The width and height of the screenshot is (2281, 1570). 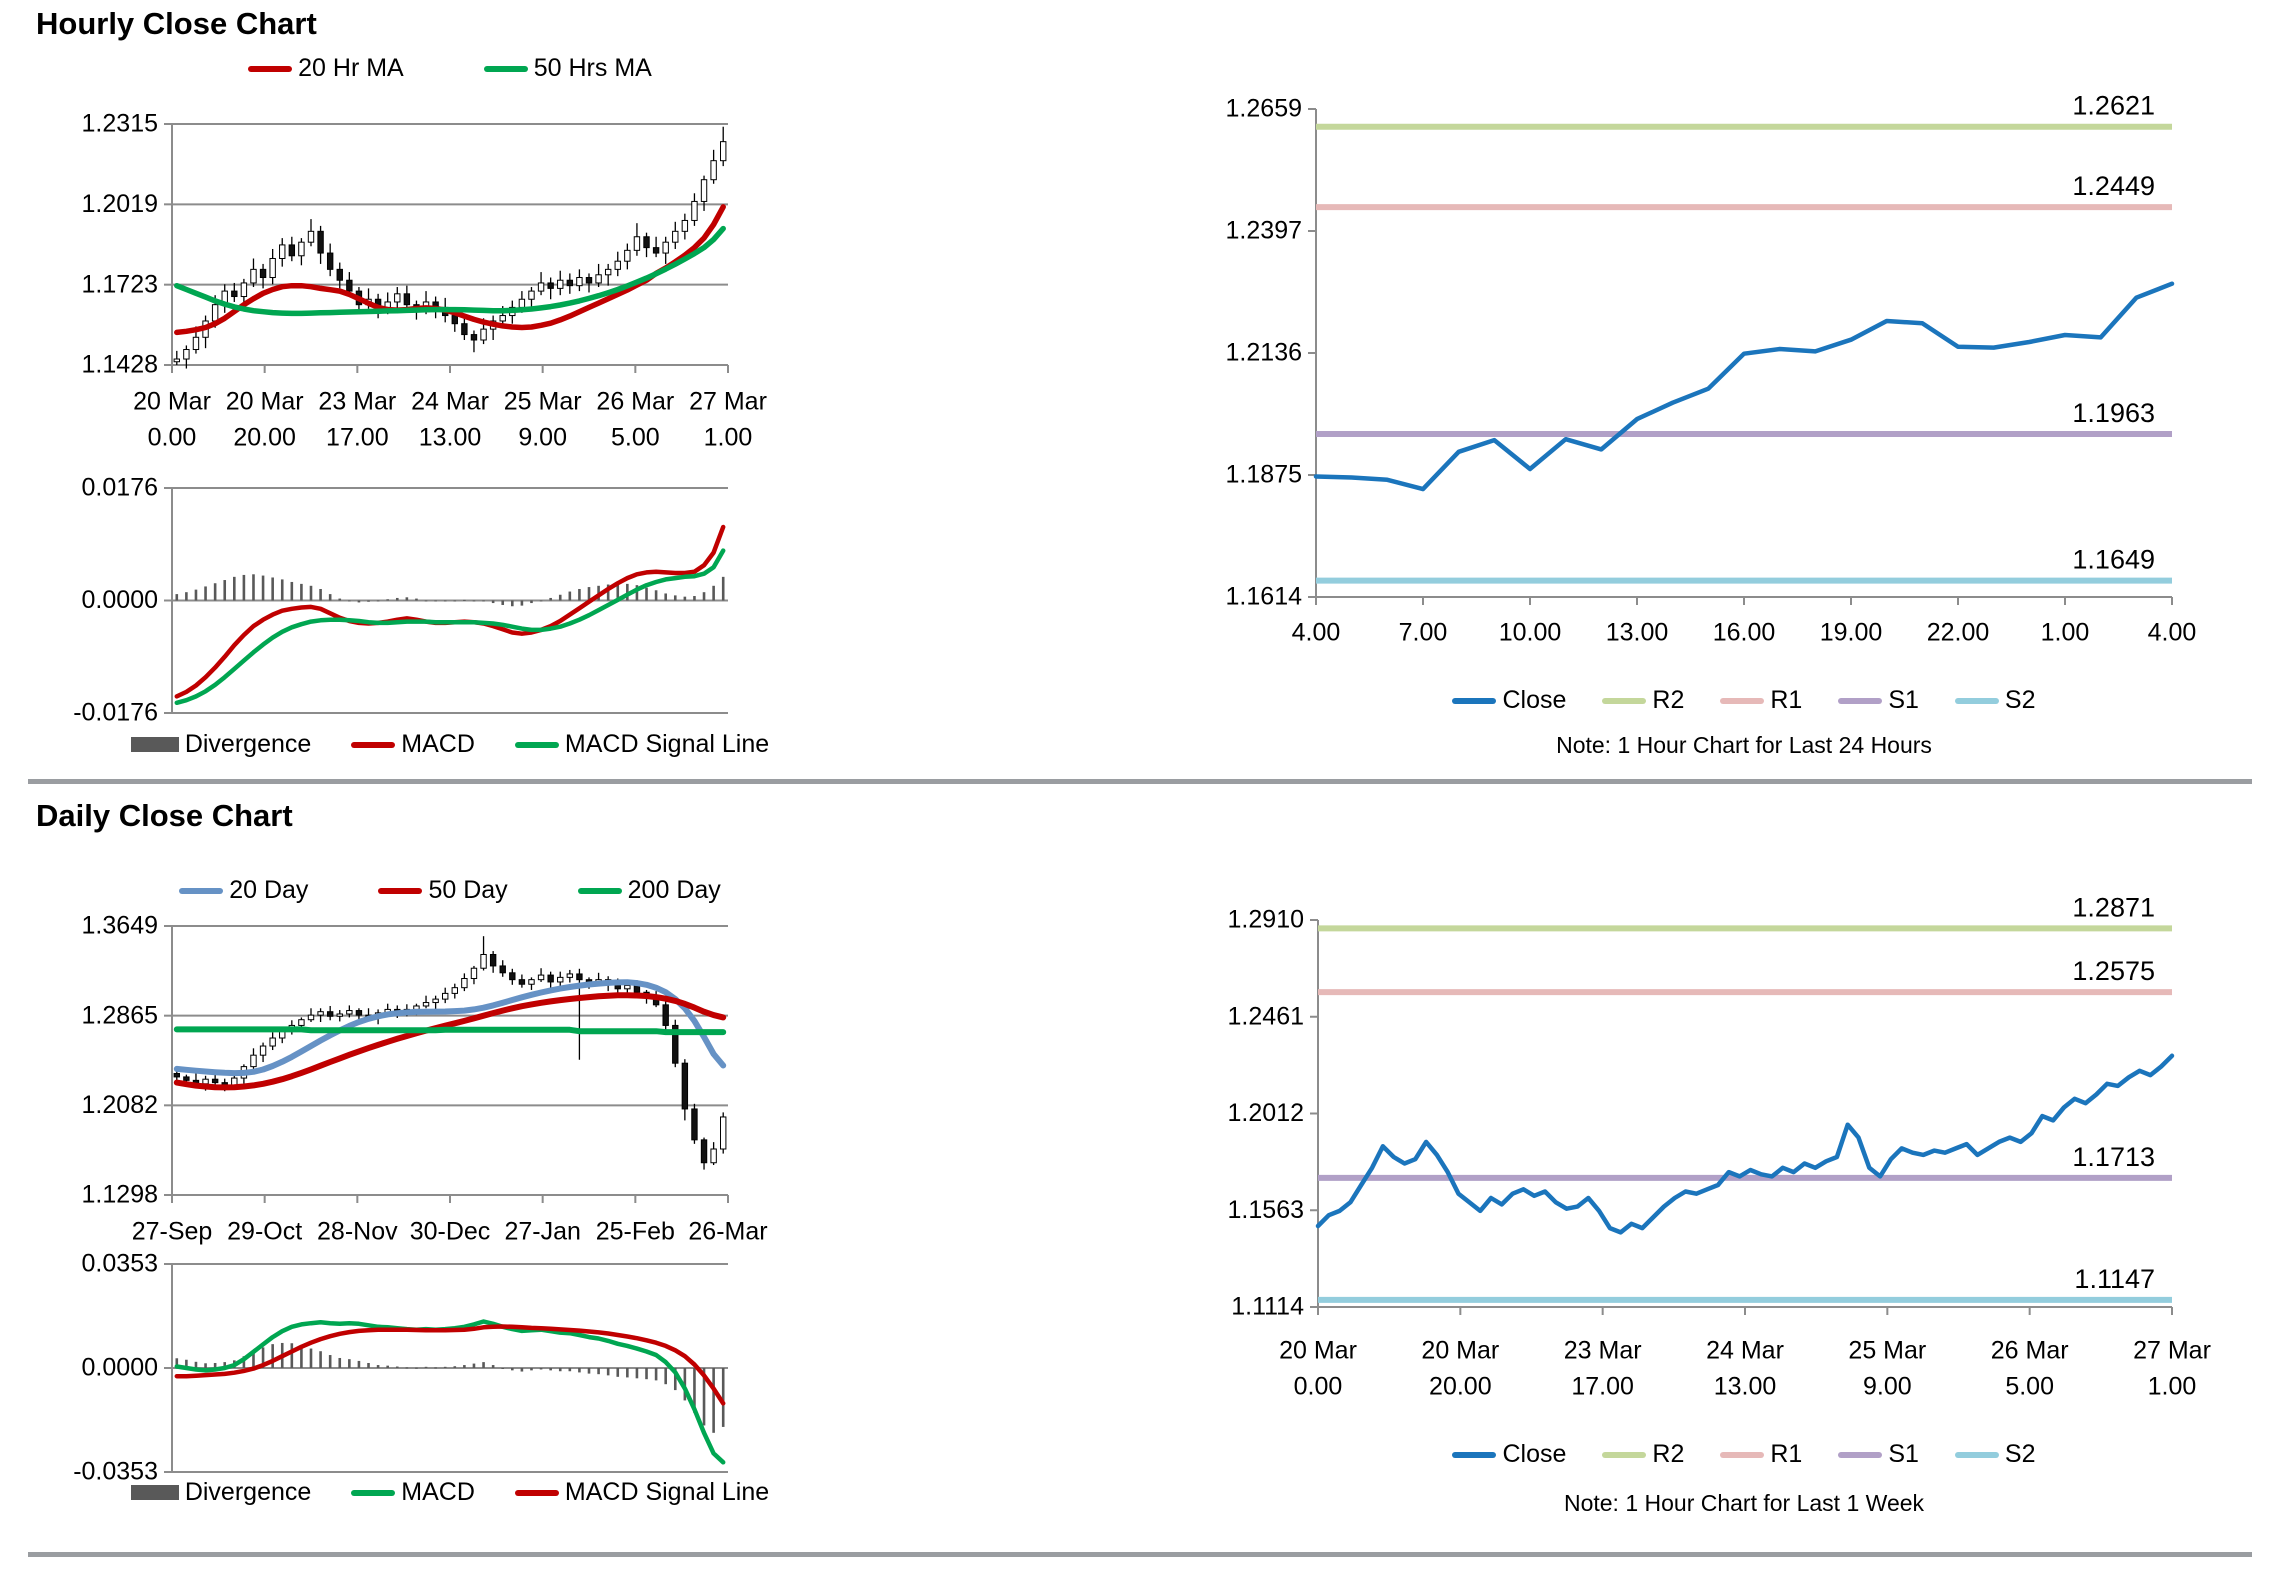 I want to click on legend-item: 20 Day, so click(x=243, y=890).